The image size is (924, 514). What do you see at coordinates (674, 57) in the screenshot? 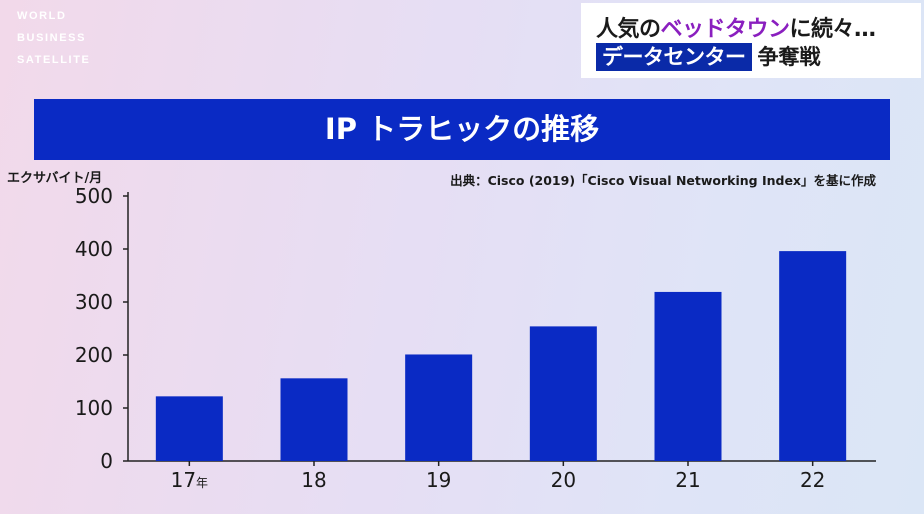
I see `headline-tag: データセンター` at bounding box center [674, 57].